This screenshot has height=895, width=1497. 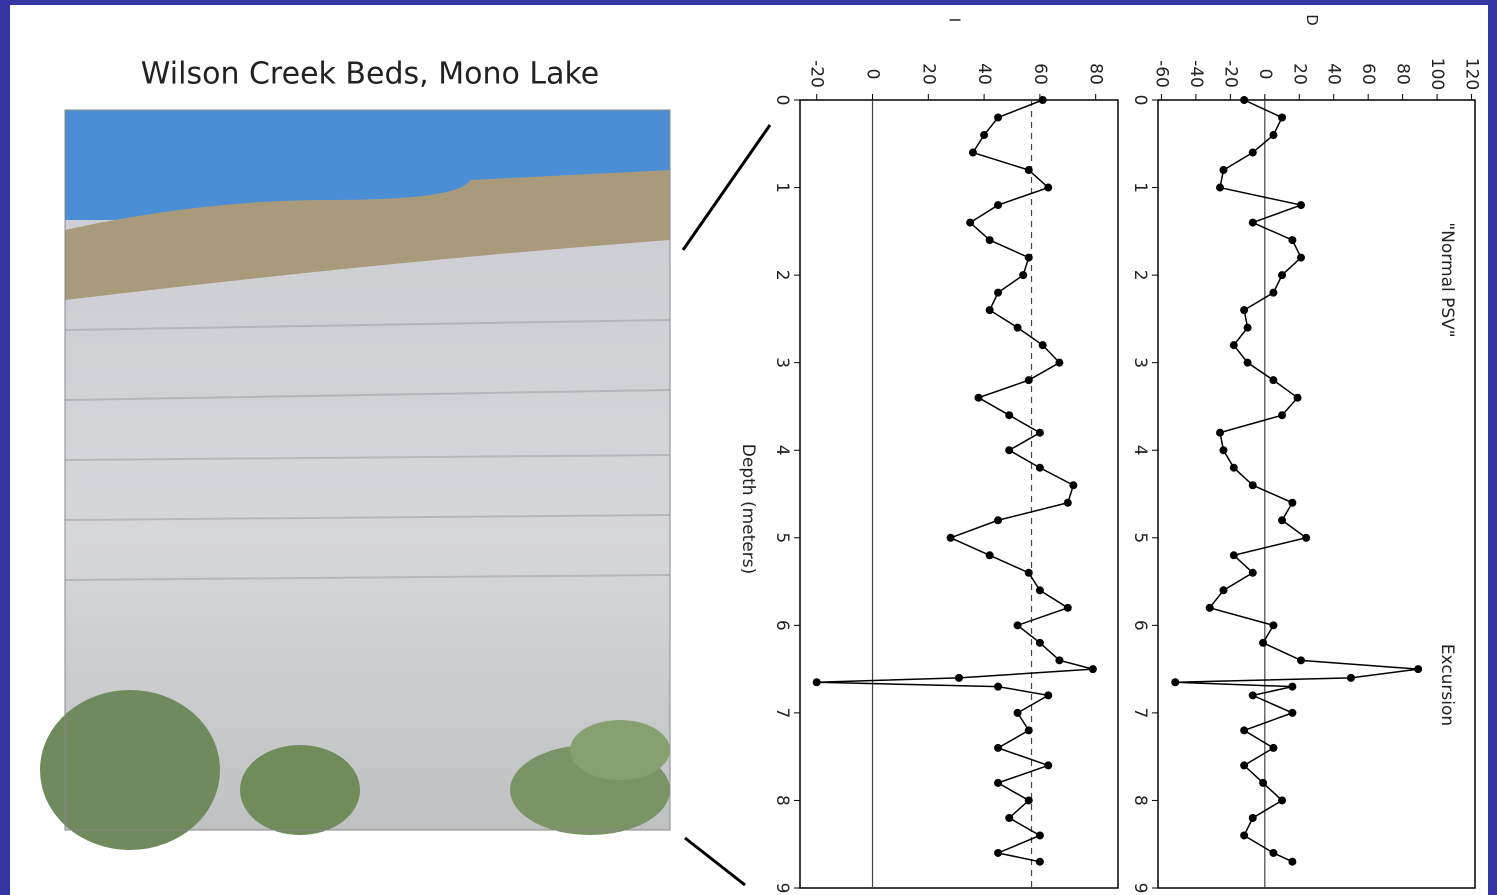 What do you see at coordinates (1297, 481) in the screenshot?
I see `data-line` at bounding box center [1297, 481].